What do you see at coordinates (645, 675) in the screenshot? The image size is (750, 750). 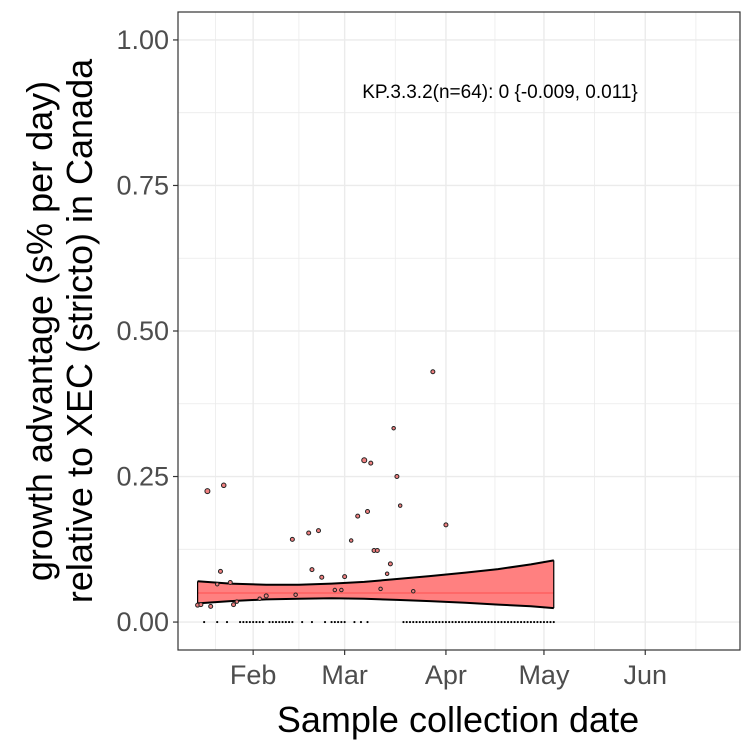 I see `x-tick-label: Jun` at bounding box center [645, 675].